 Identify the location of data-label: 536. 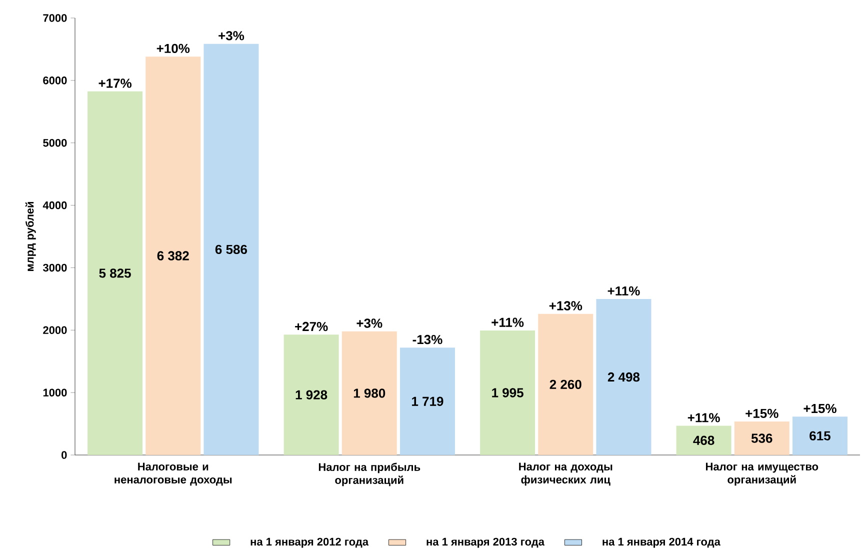
(761, 438).